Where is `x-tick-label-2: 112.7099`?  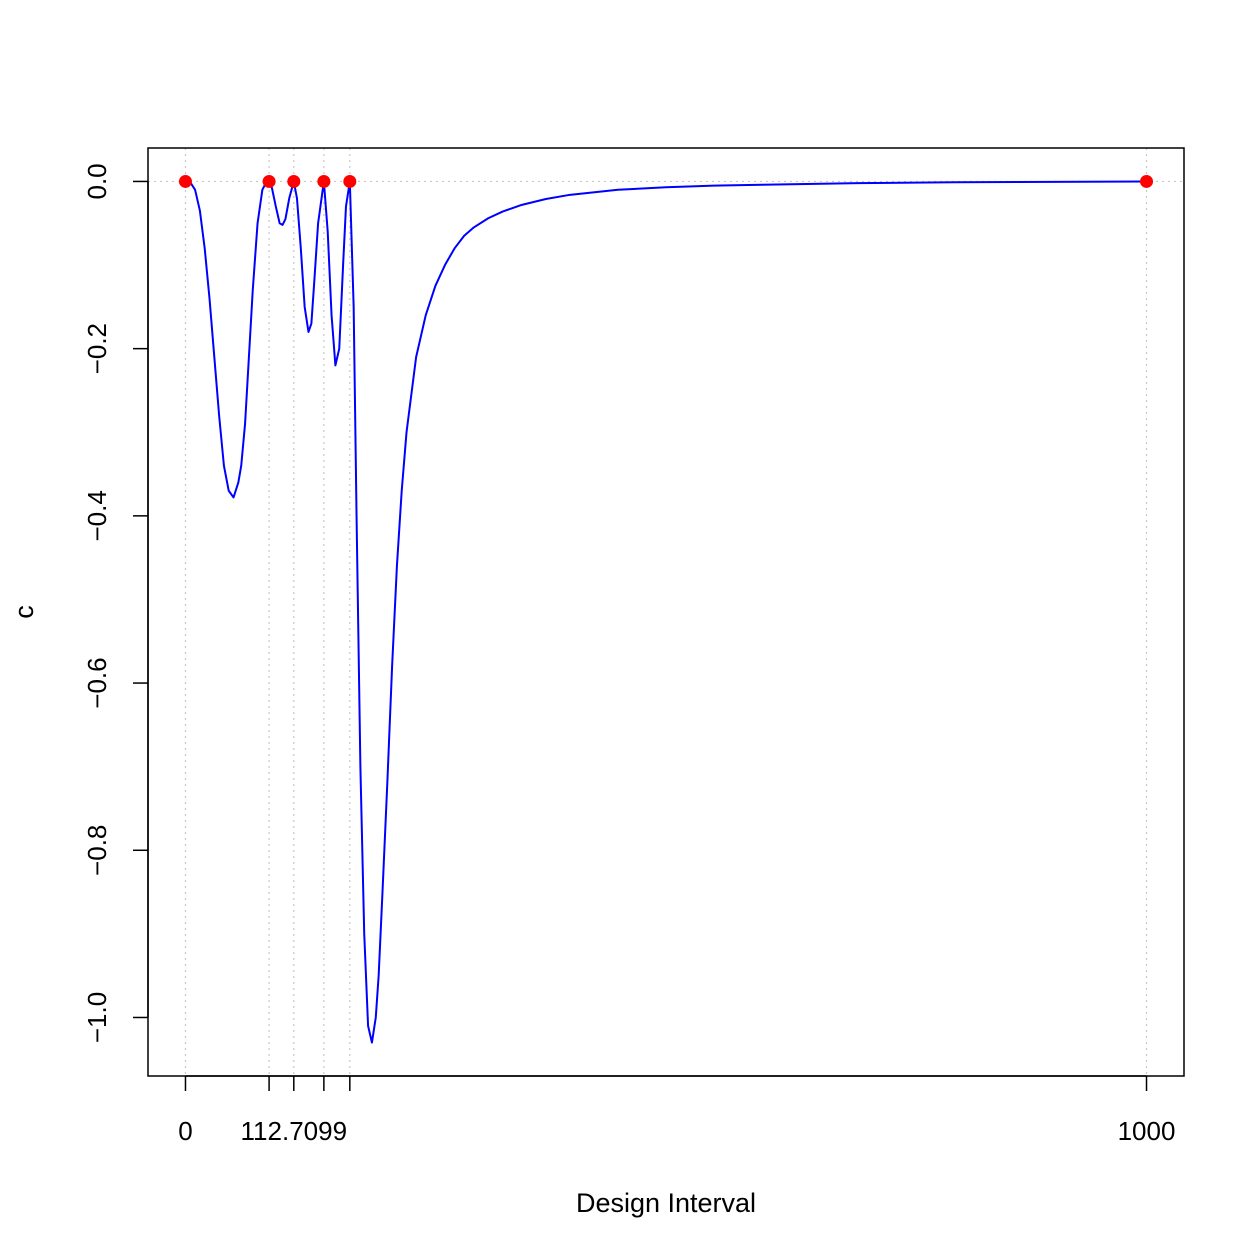 x-tick-label-2: 112.7099 is located at coordinates (294, 1131).